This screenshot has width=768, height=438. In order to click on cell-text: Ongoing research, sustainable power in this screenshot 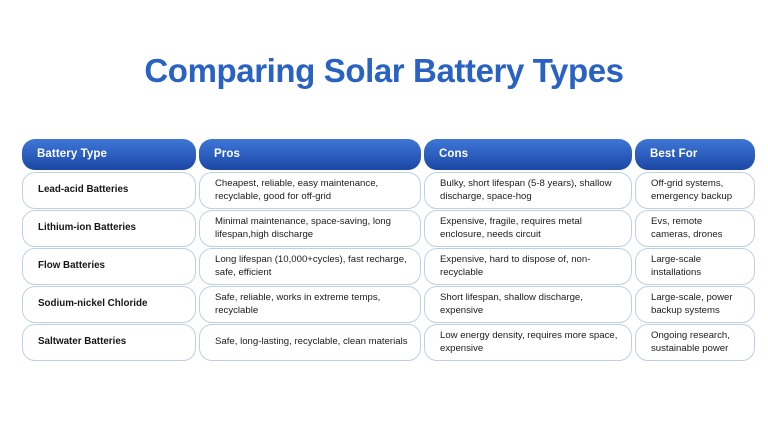, I will do `click(690, 341)`.